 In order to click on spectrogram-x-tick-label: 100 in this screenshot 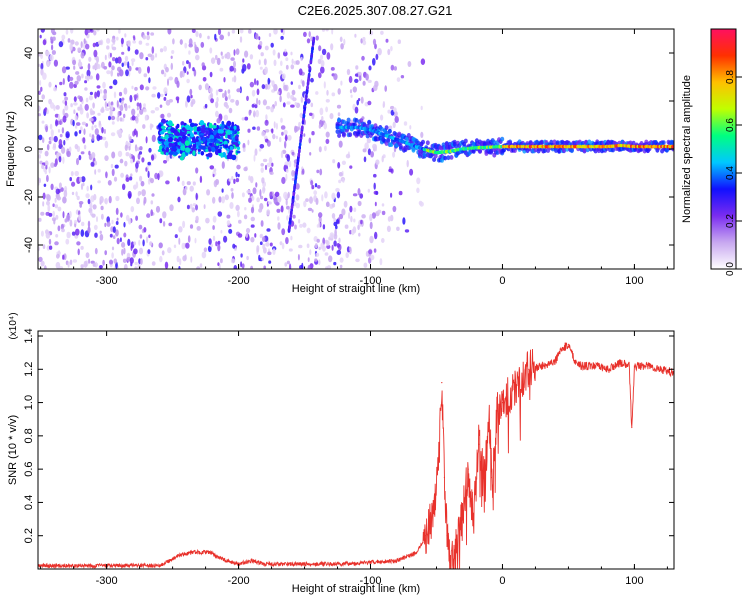, I will do `click(634, 281)`.